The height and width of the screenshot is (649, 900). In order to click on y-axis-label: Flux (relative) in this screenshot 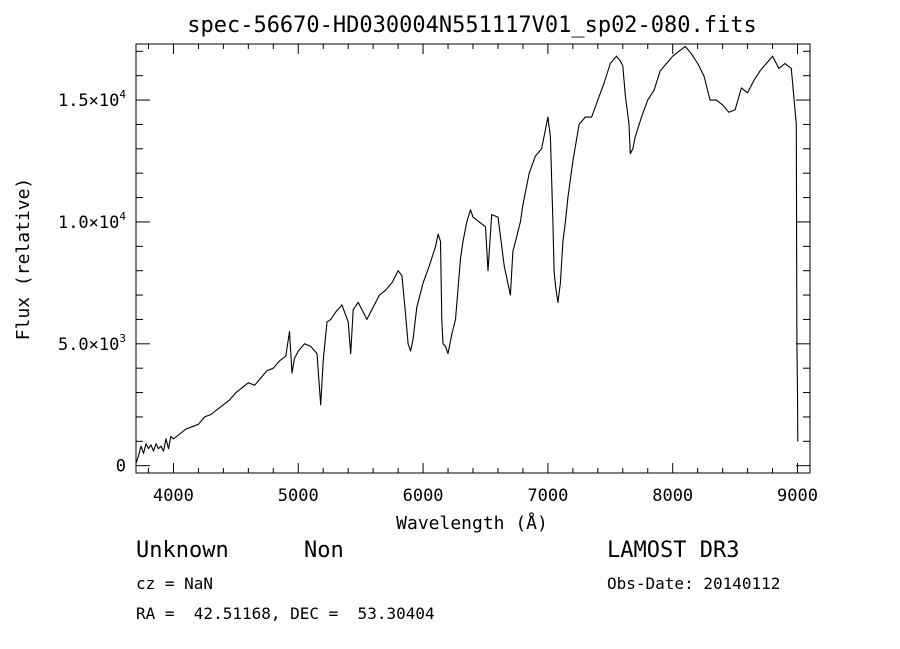, I will do `click(23, 259)`.